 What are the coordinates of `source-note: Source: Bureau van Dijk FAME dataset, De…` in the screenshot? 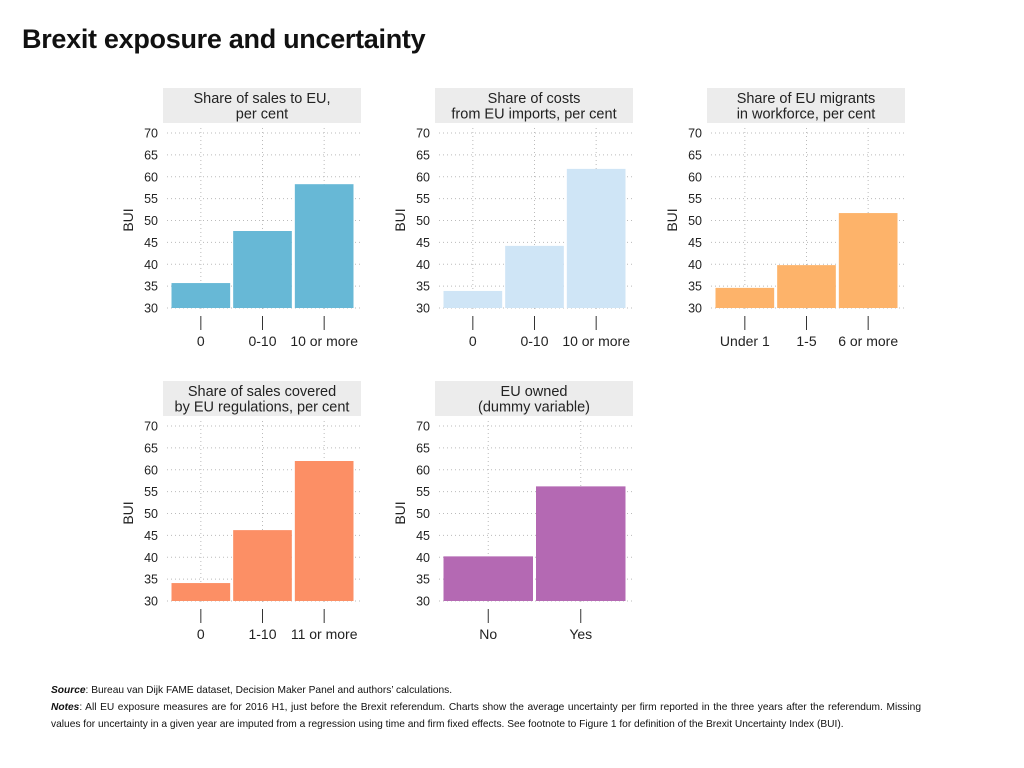 It's located at (486, 690).